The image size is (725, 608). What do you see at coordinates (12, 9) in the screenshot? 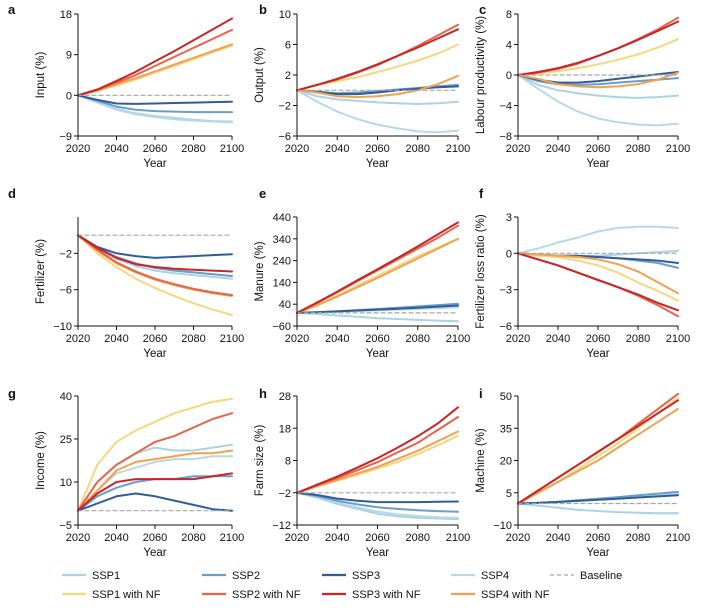
I see `panel-letter: a` at bounding box center [12, 9].